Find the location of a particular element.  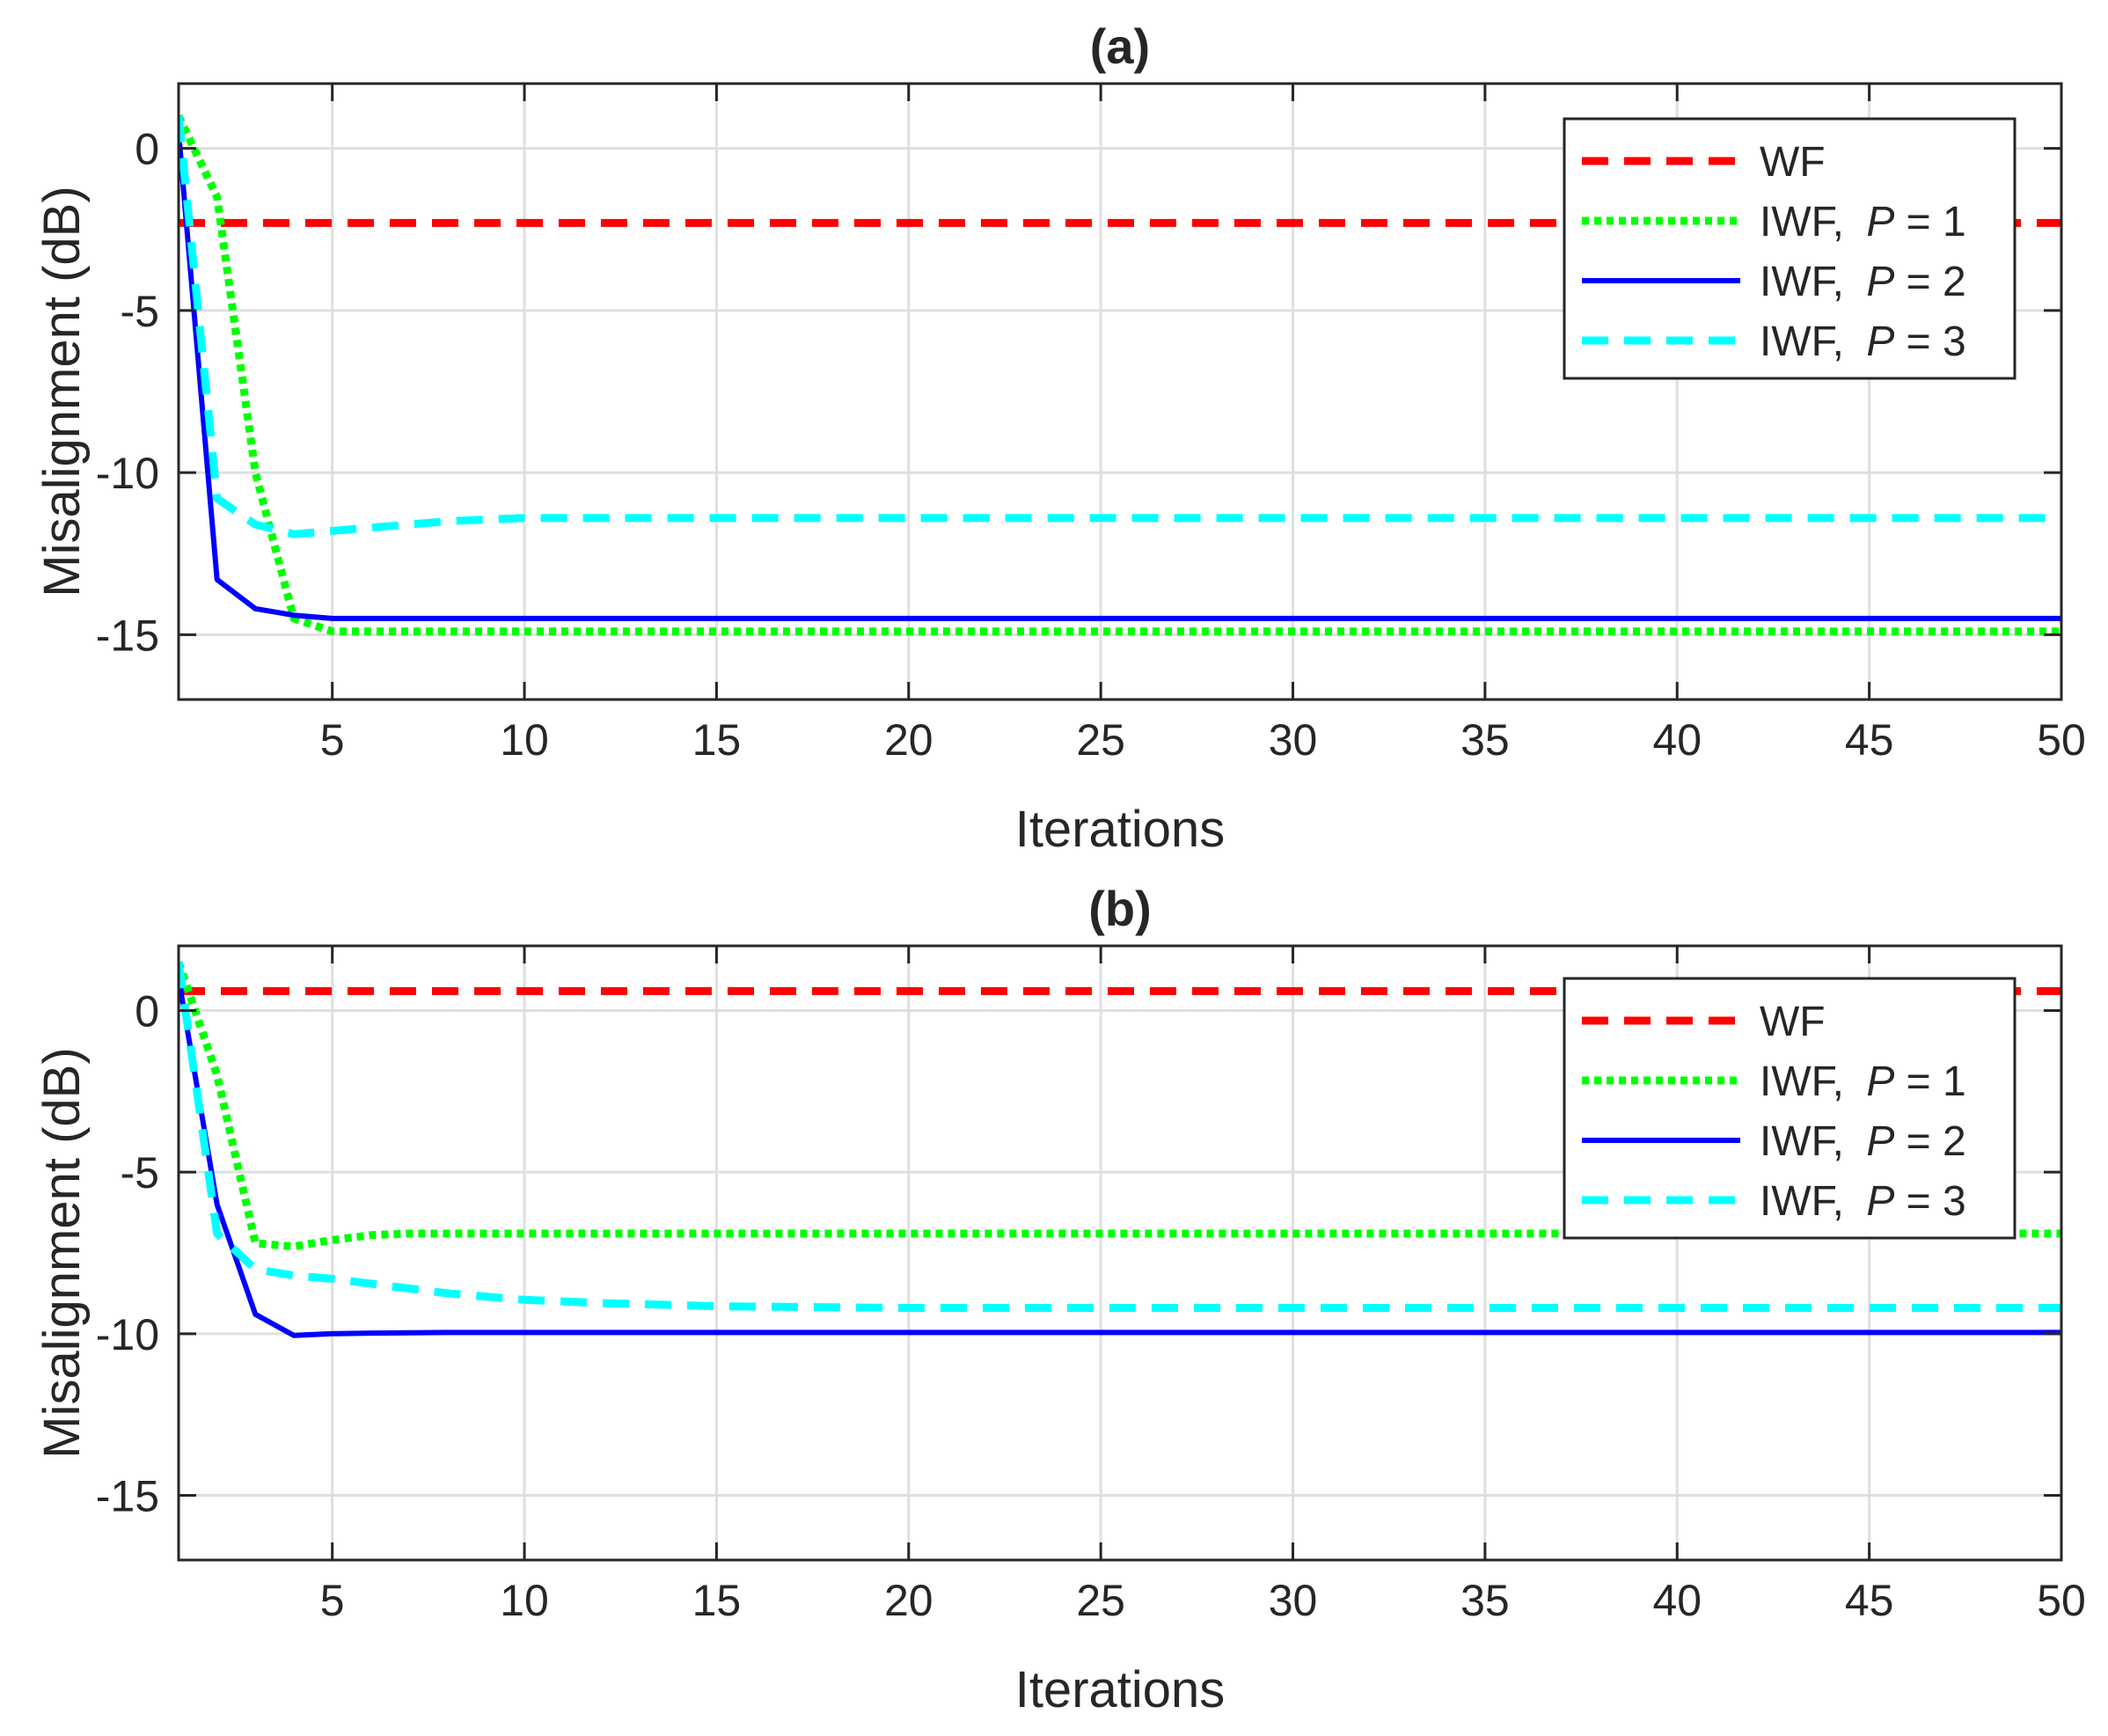

chart-title: (a) is located at coordinates (1120, 46).